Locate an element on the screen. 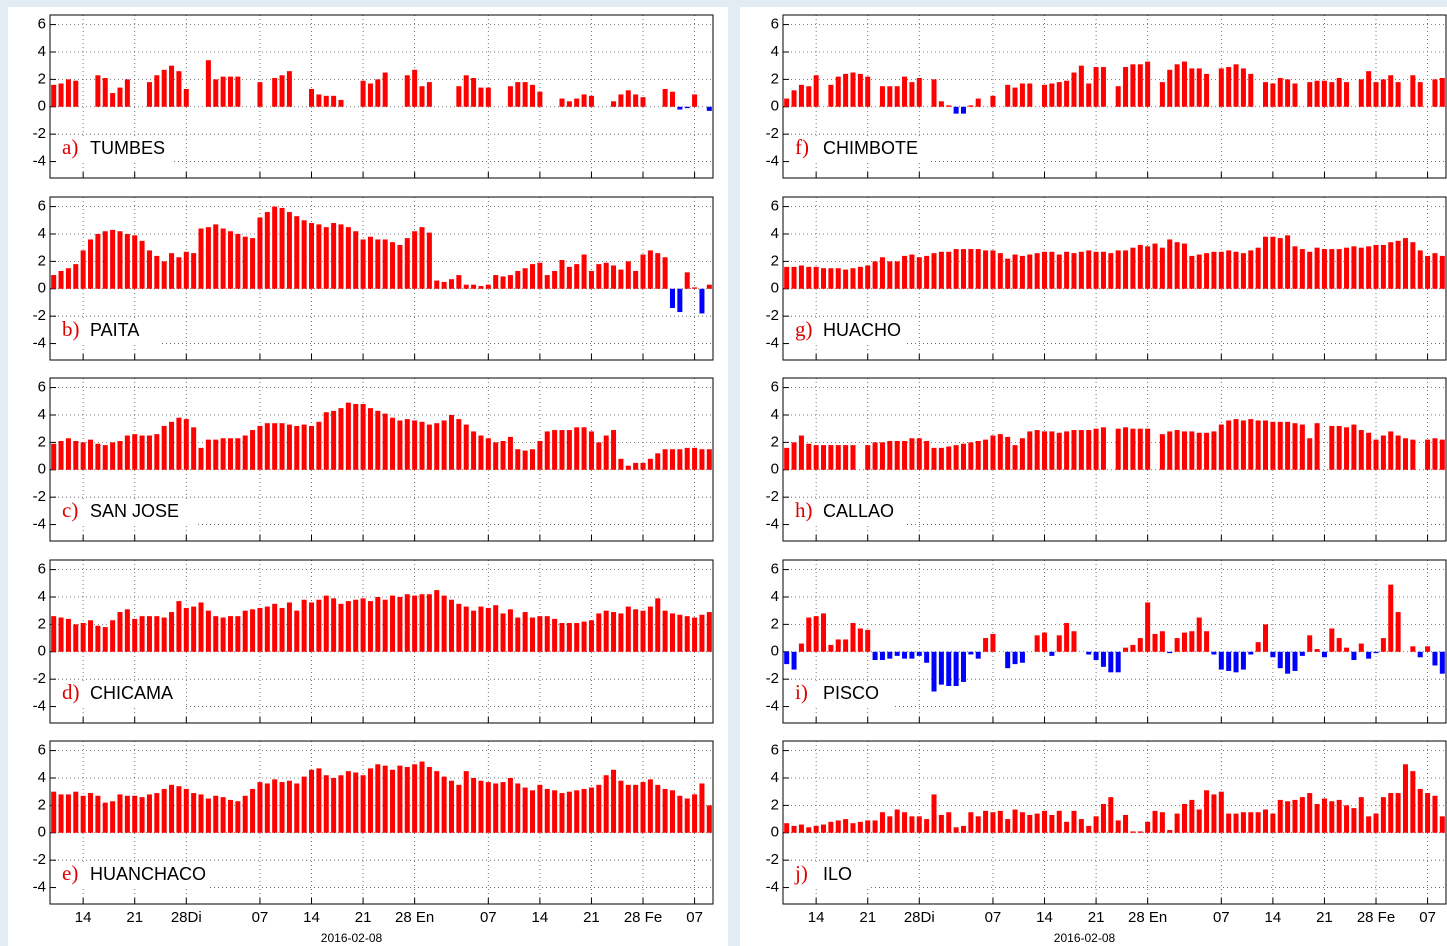 The height and width of the screenshot is (946, 1447). y-tick-label: 2 is located at coordinates (42, 804).